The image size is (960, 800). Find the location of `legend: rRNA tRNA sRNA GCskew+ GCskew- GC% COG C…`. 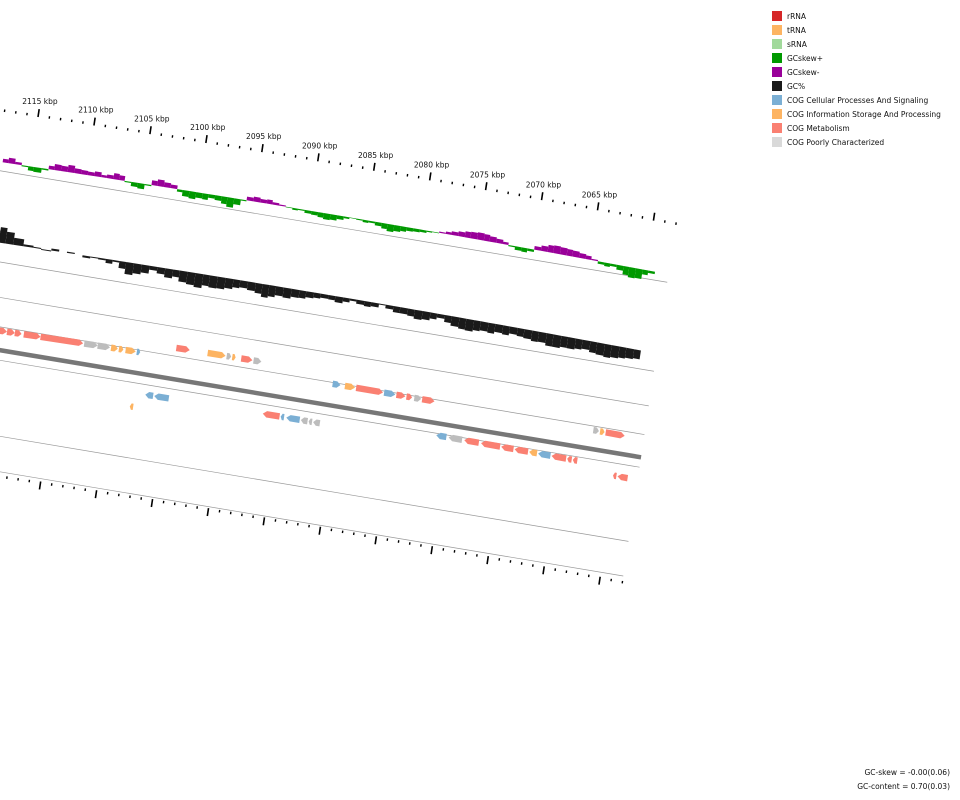

legend: rRNA tRNA sRNA GCskew+ GCskew- GC% COG C… is located at coordinates (856, 79).